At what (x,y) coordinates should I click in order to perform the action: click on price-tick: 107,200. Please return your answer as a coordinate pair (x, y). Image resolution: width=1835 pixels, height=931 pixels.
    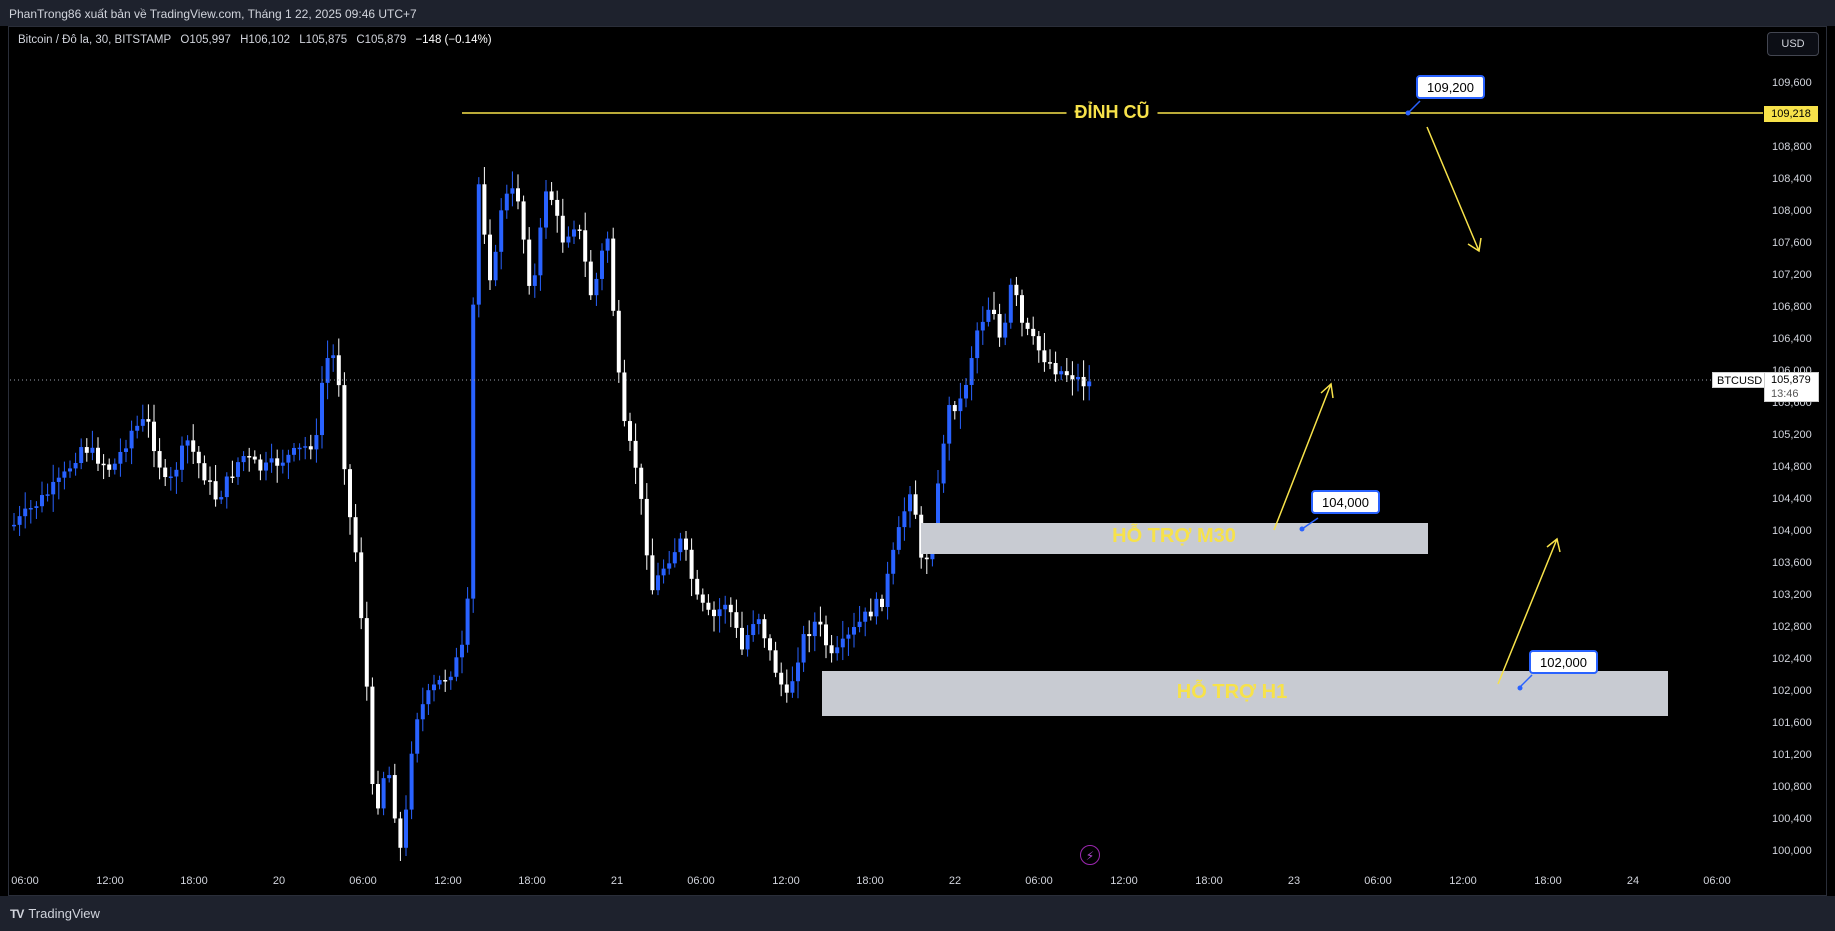
    Looking at the image, I should click on (1792, 275).